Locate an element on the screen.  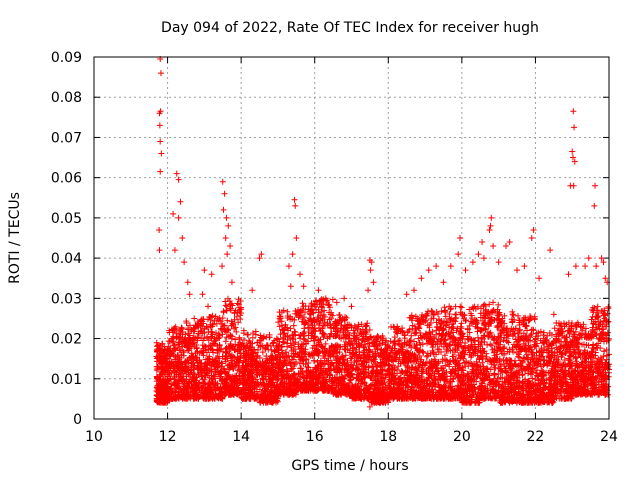
y-tick-label: 0.03 is located at coordinates (66, 299).